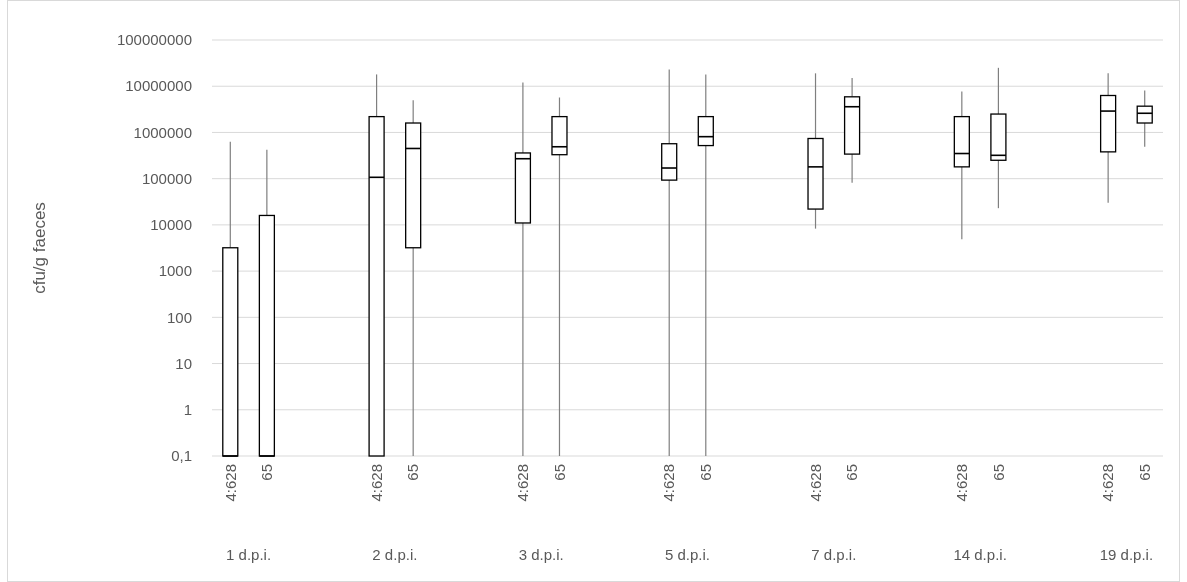  I want to click on y-tick-label: 10, so click(183, 363).